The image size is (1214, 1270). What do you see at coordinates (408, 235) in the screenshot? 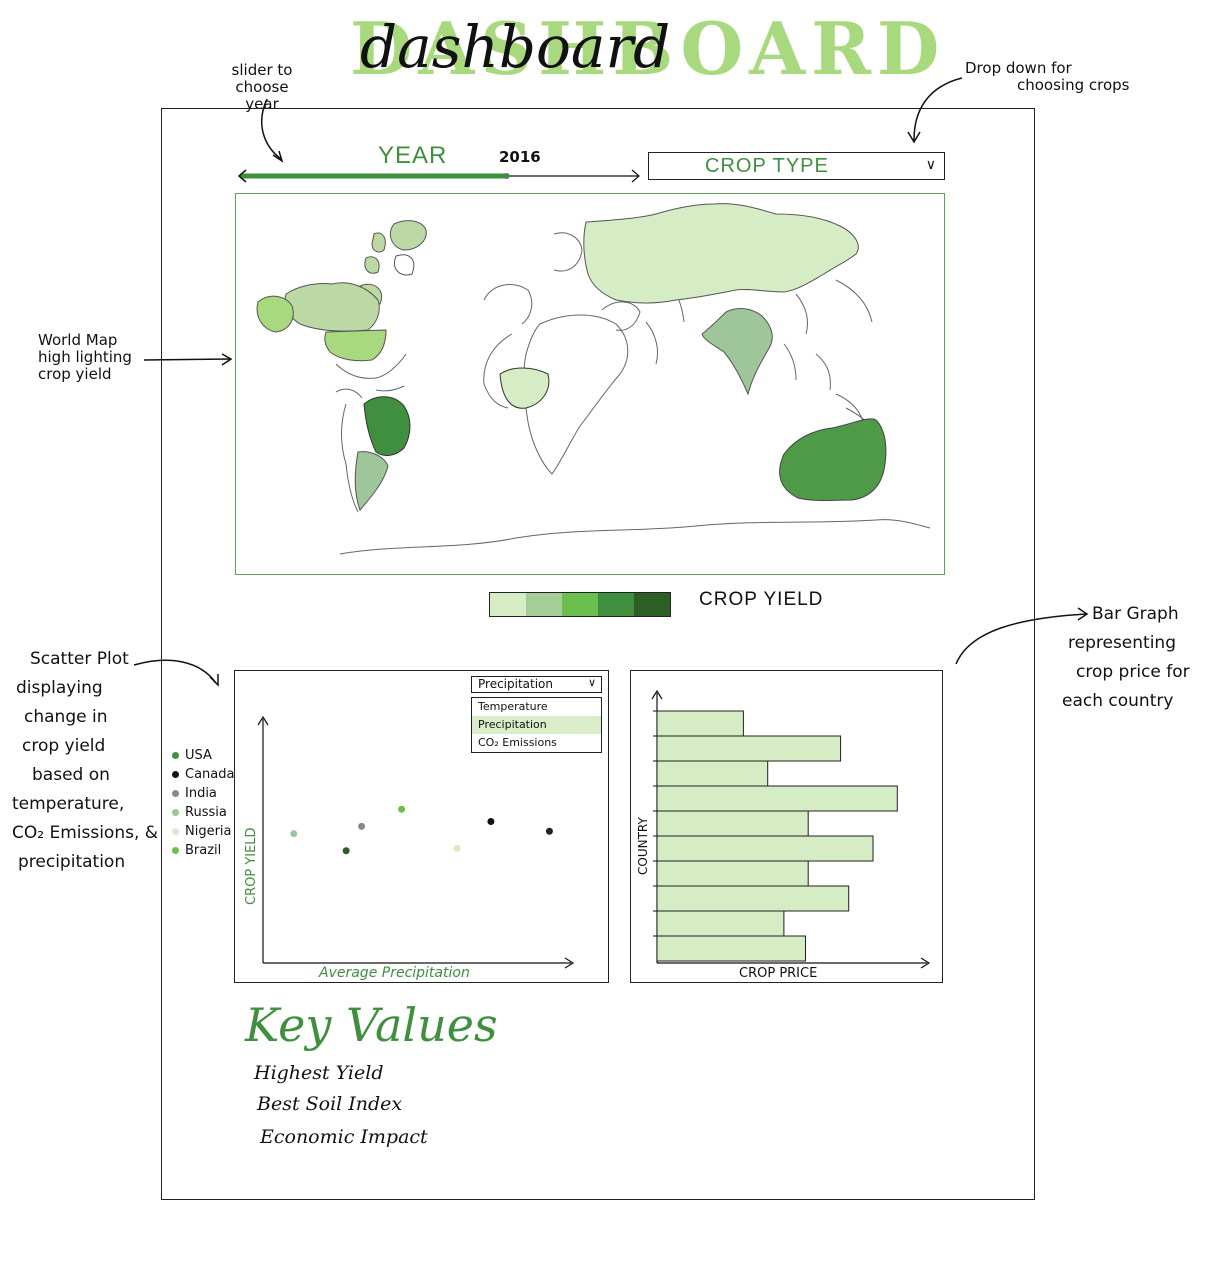
I see `map-region-greenland` at bounding box center [408, 235].